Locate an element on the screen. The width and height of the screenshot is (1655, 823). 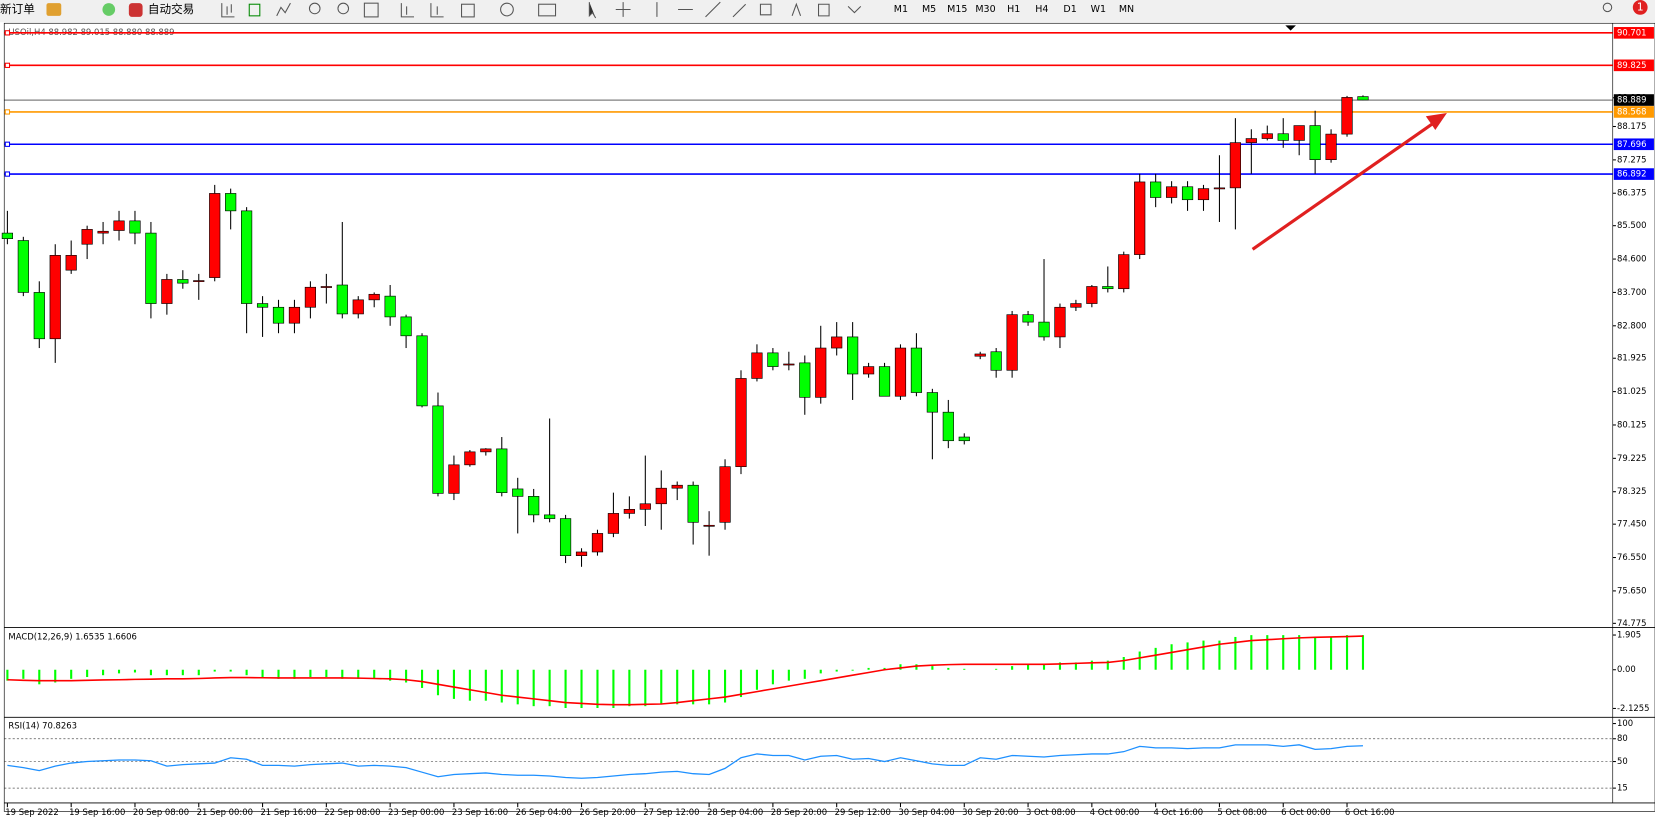
level-anchor is located at coordinates (7, 174).